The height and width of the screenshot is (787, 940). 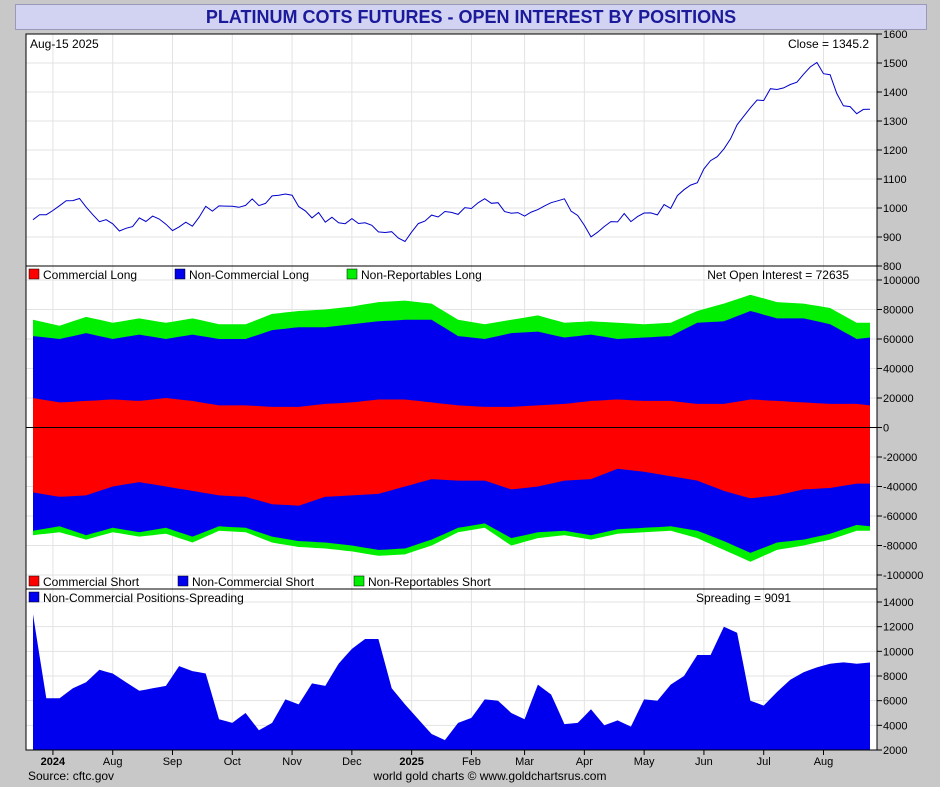 What do you see at coordinates (451, 369) in the screenshot?
I see `area-non-commercial-long` at bounding box center [451, 369].